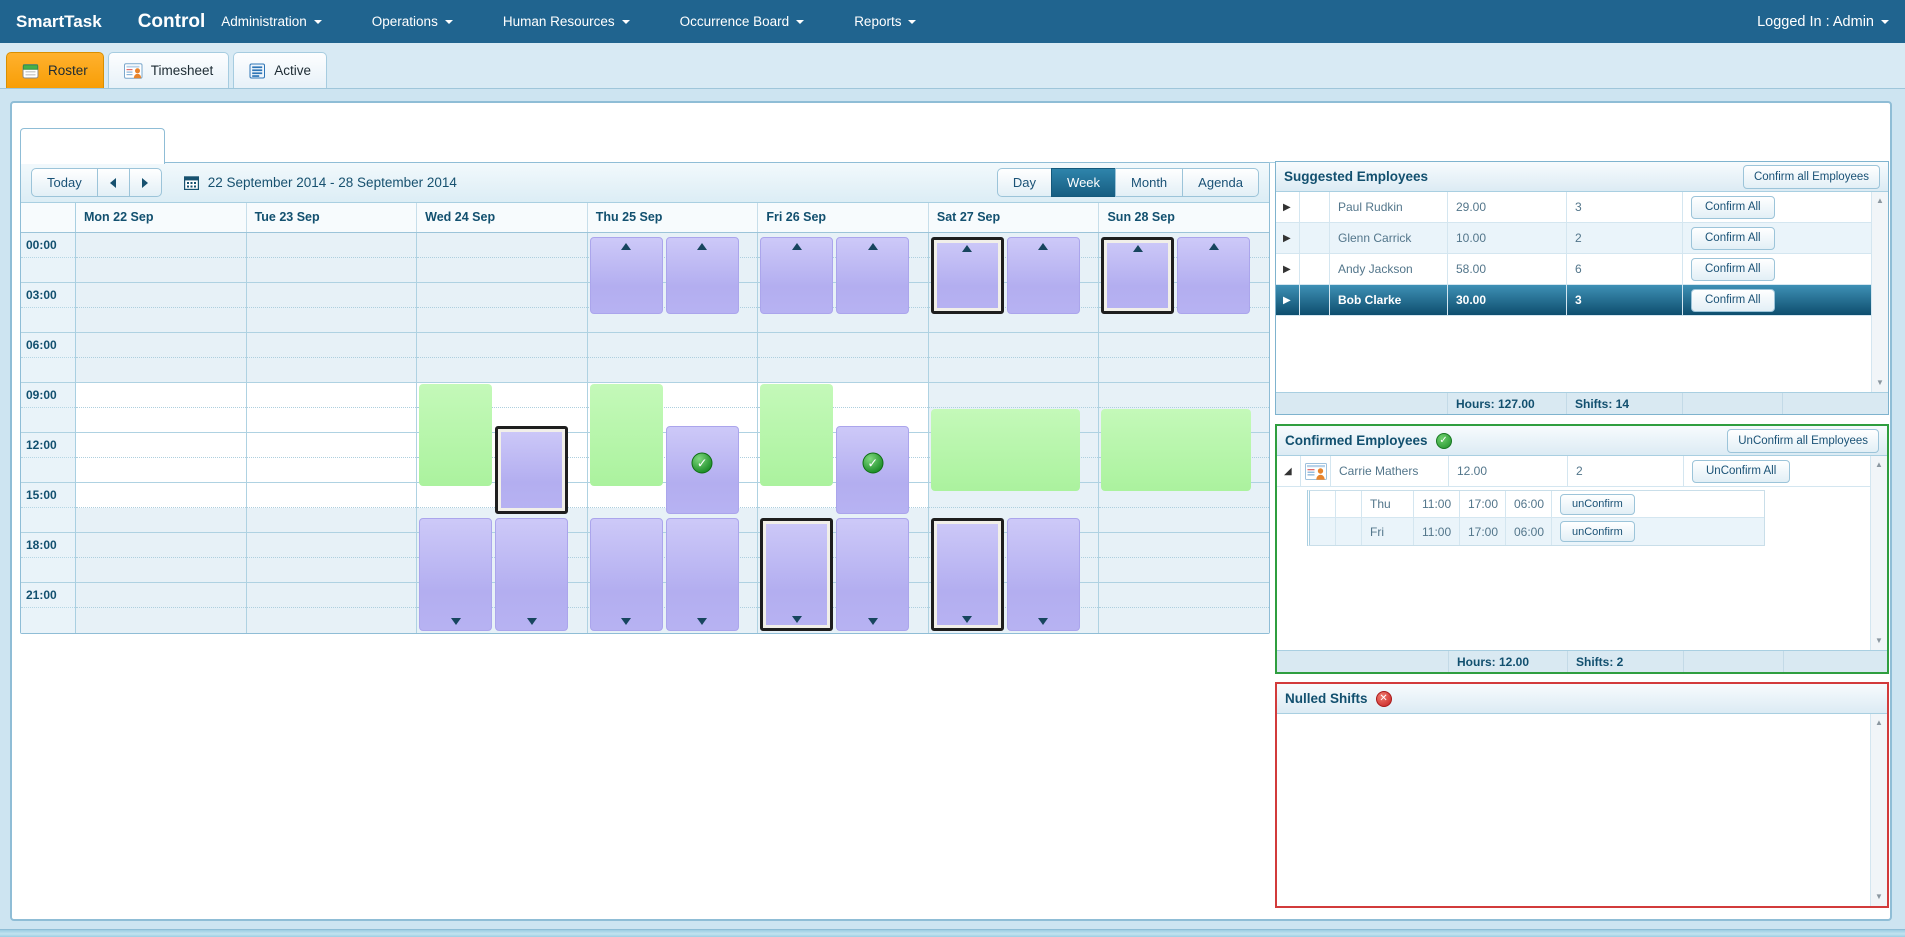 The width and height of the screenshot is (1905, 937). I want to click on tab-active: Active, so click(280, 70).